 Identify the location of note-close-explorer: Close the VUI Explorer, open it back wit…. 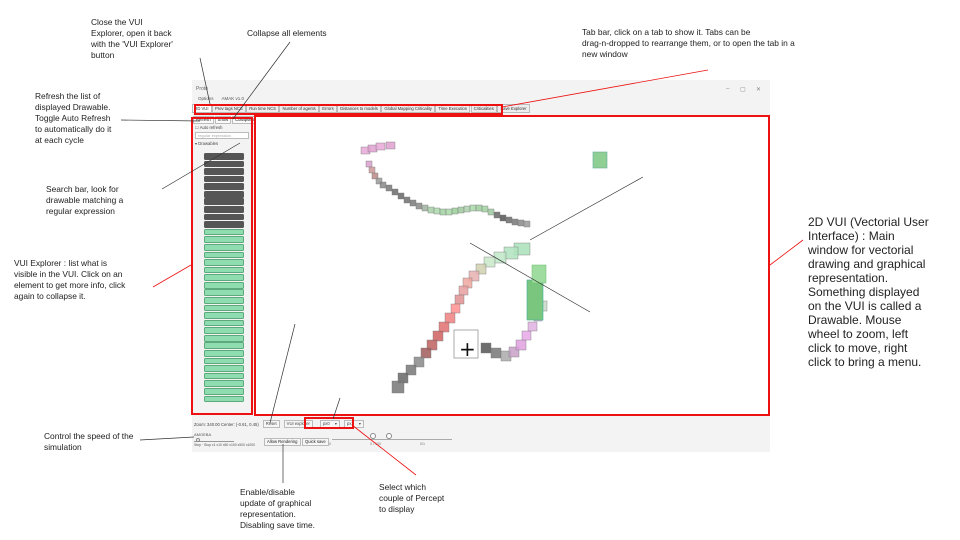
(132, 38).